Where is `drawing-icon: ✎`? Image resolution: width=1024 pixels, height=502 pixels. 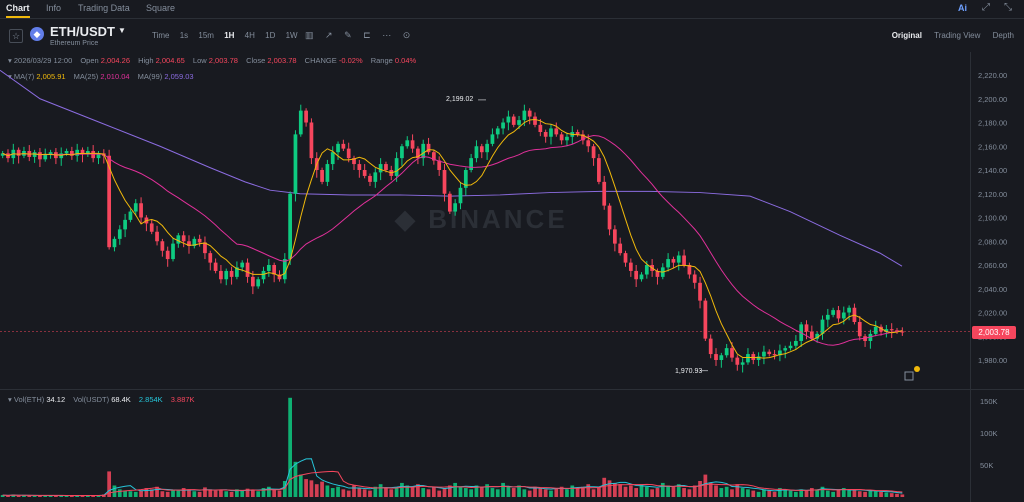
drawing-icon: ✎ is located at coordinates (348, 35).